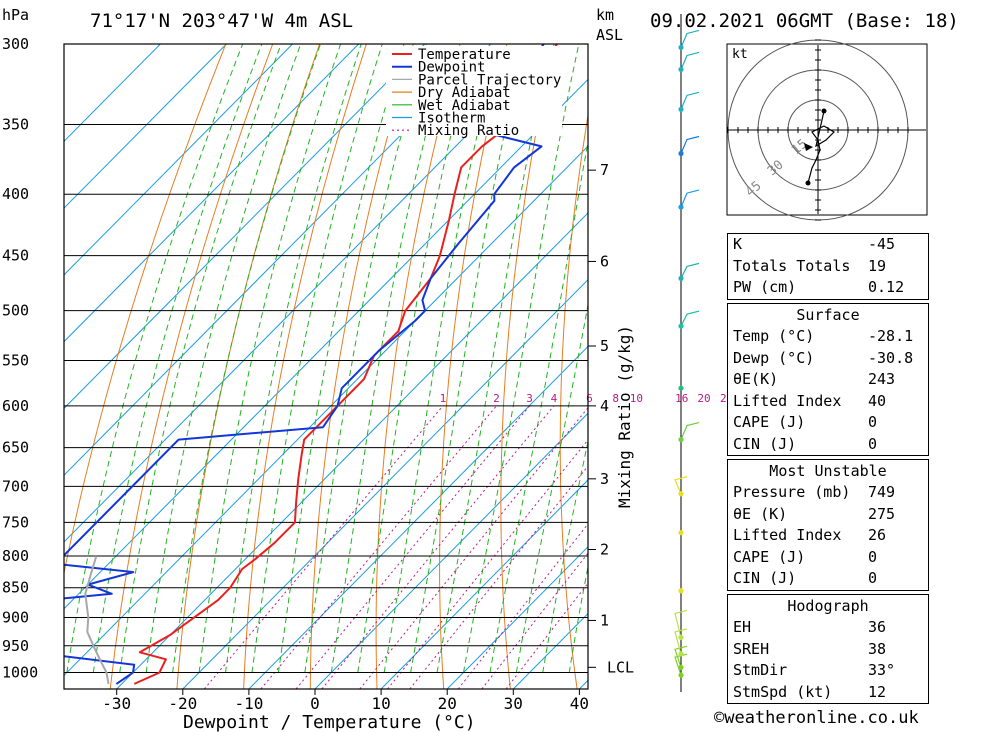 The image size is (1000, 733). I want to click on legend-label: Dewpoint, so click(451, 68).